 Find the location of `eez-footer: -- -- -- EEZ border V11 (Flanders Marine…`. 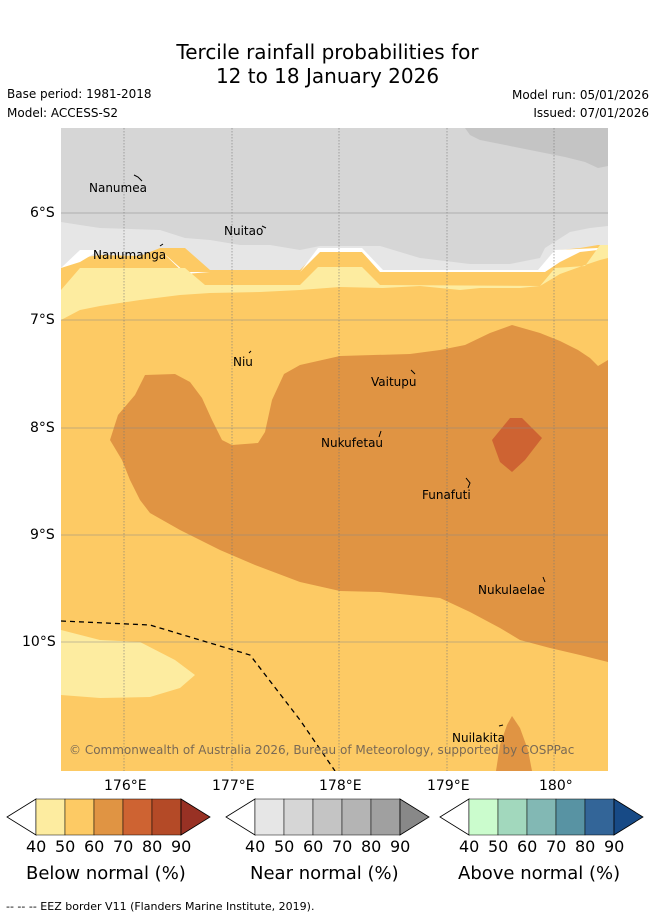

eez-footer: -- -- -- EEZ border V11 (Flanders Marine… is located at coordinates (160, 906).